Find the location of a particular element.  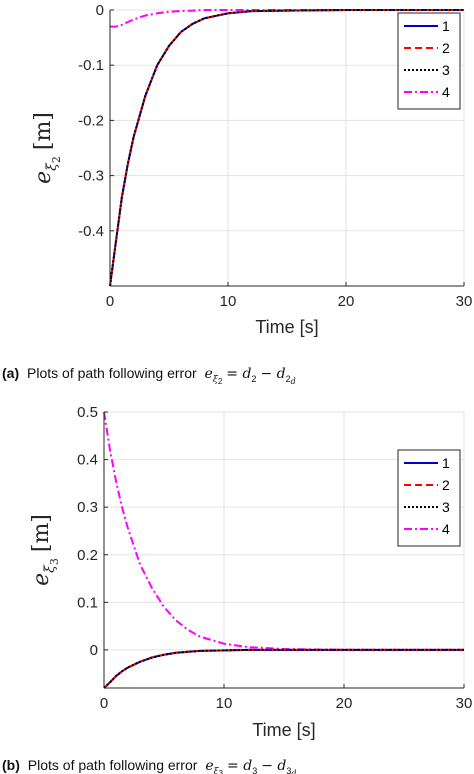

panel-a-y-tick-label: -0.1 is located at coordinates (91, 65).